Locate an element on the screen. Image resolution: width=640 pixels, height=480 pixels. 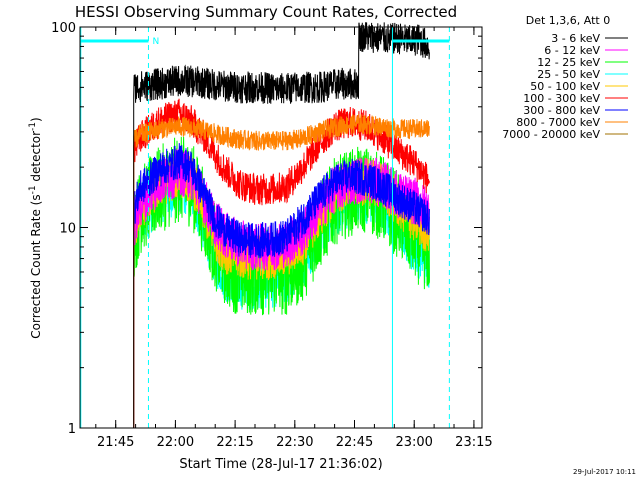
night-label: N is located at coordinates (155, 42).